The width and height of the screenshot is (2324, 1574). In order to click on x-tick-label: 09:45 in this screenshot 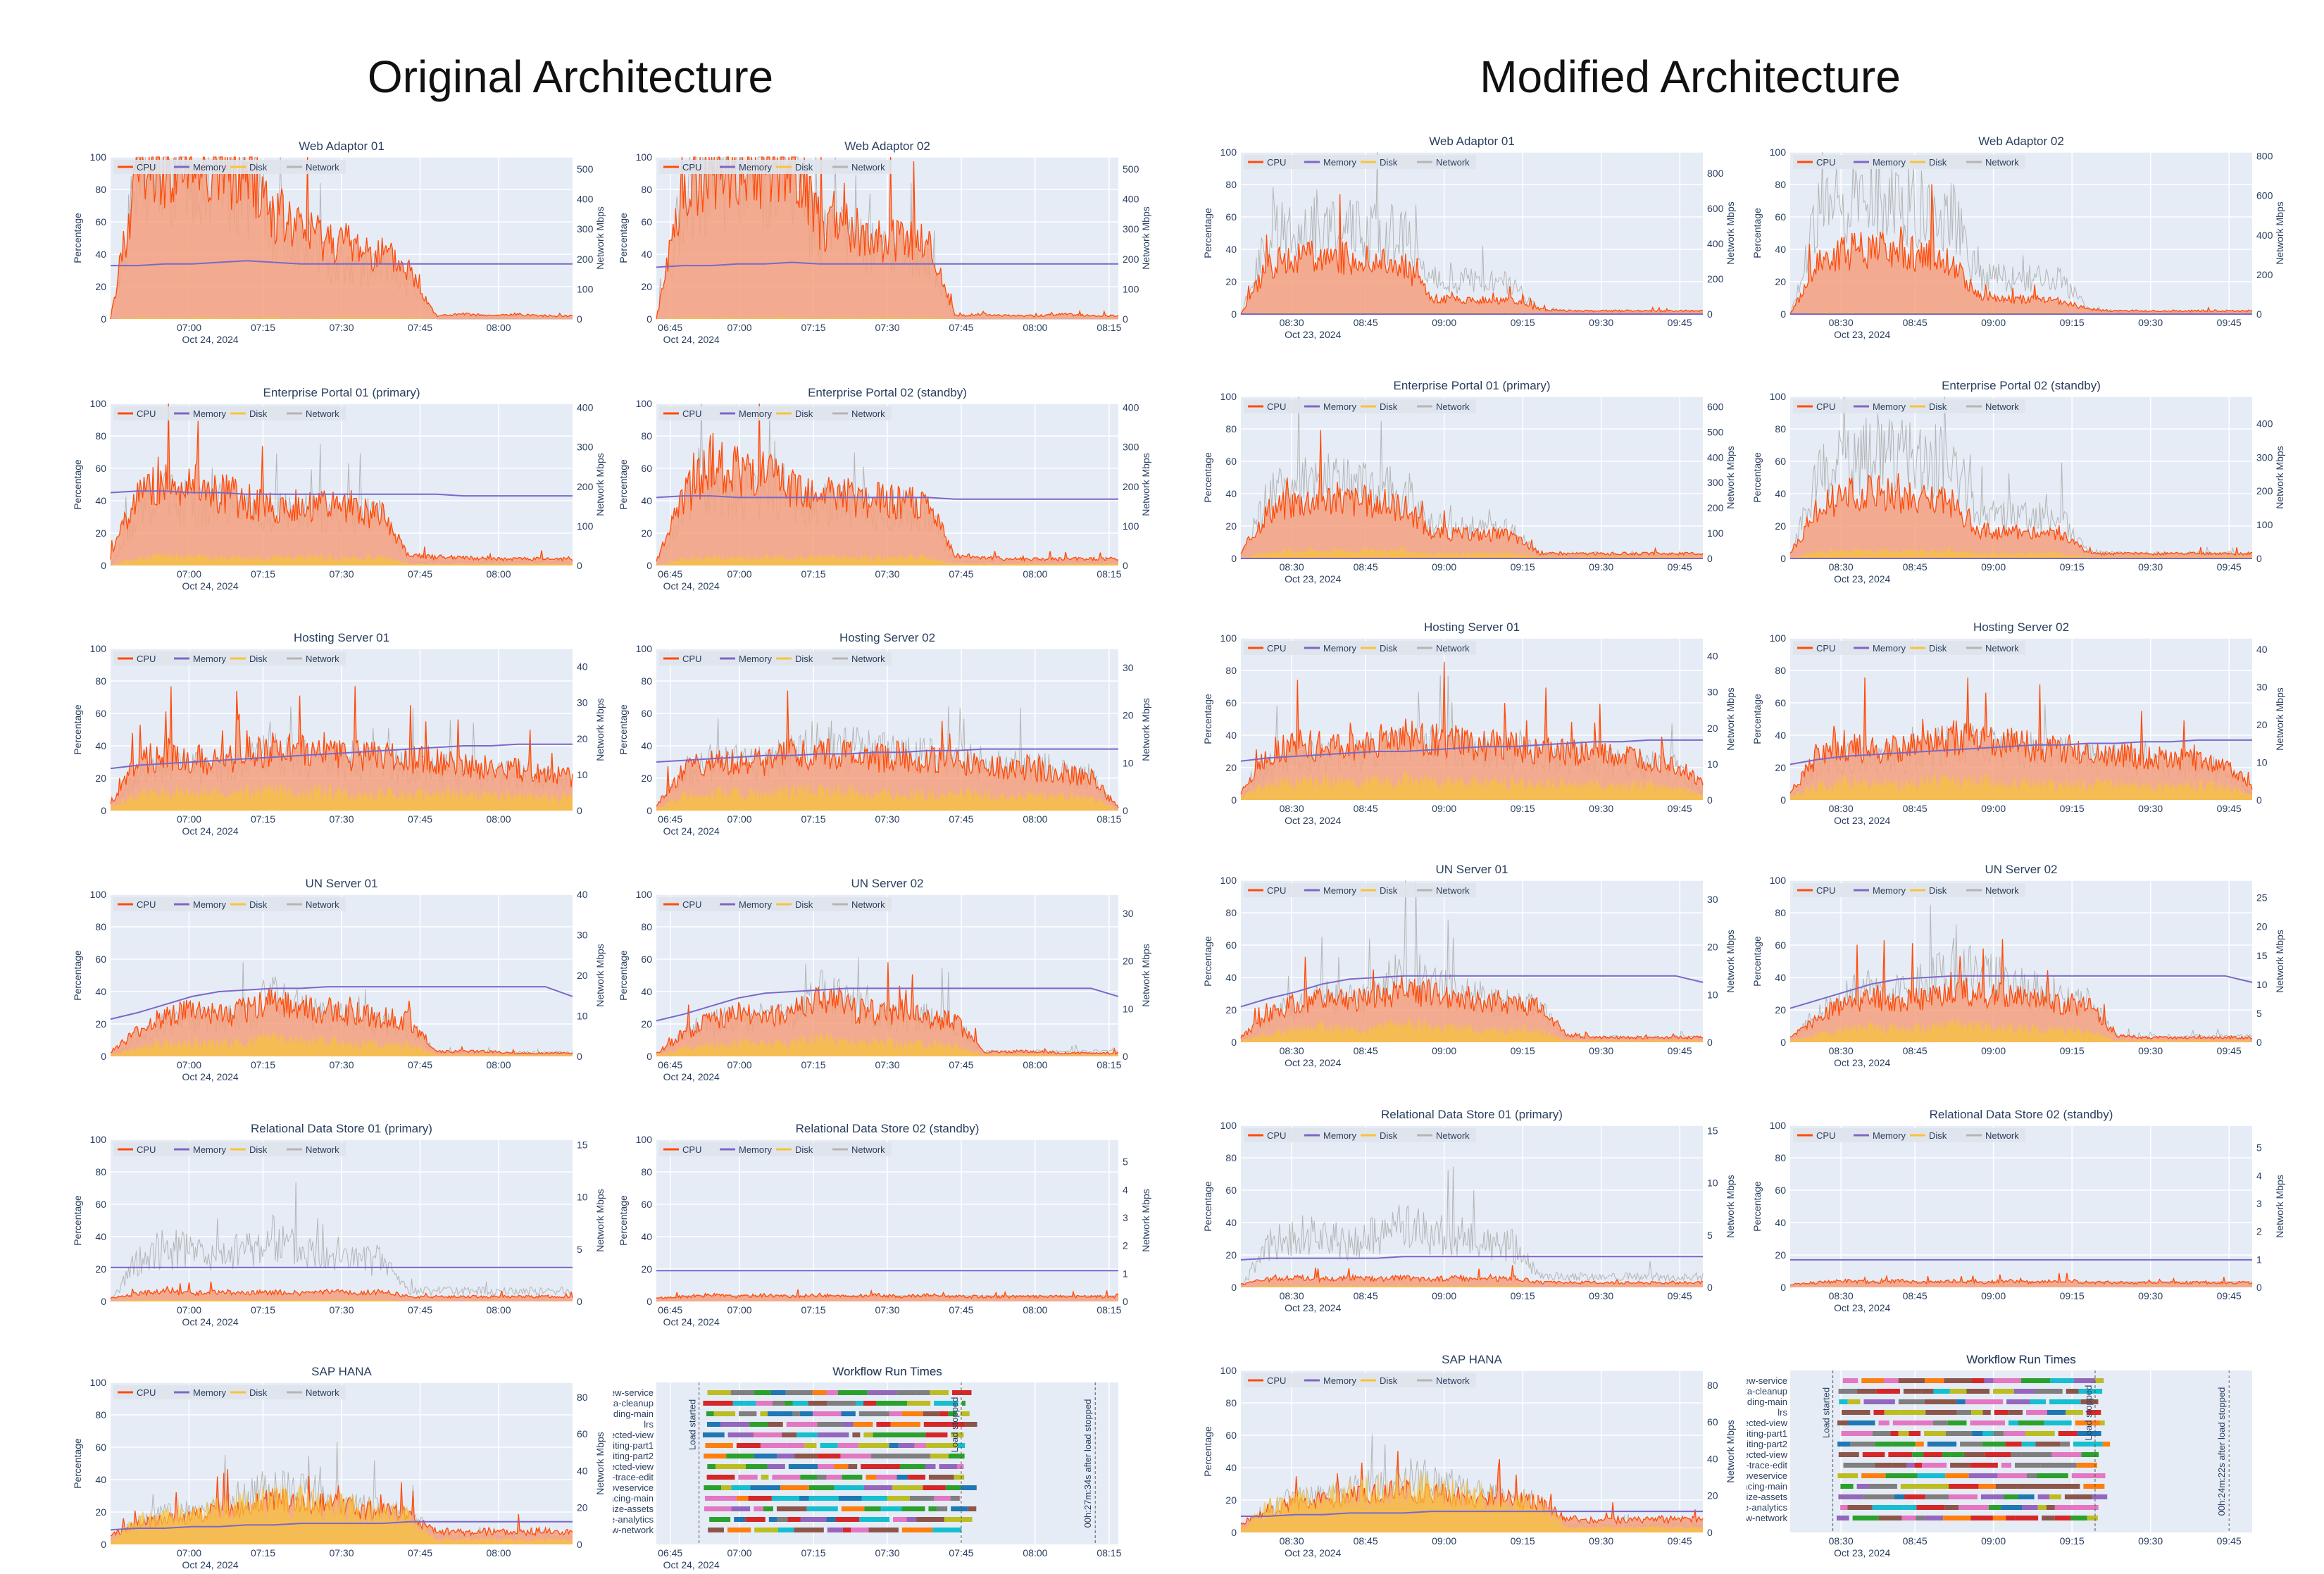, I will do `click(2229, 1050)`.